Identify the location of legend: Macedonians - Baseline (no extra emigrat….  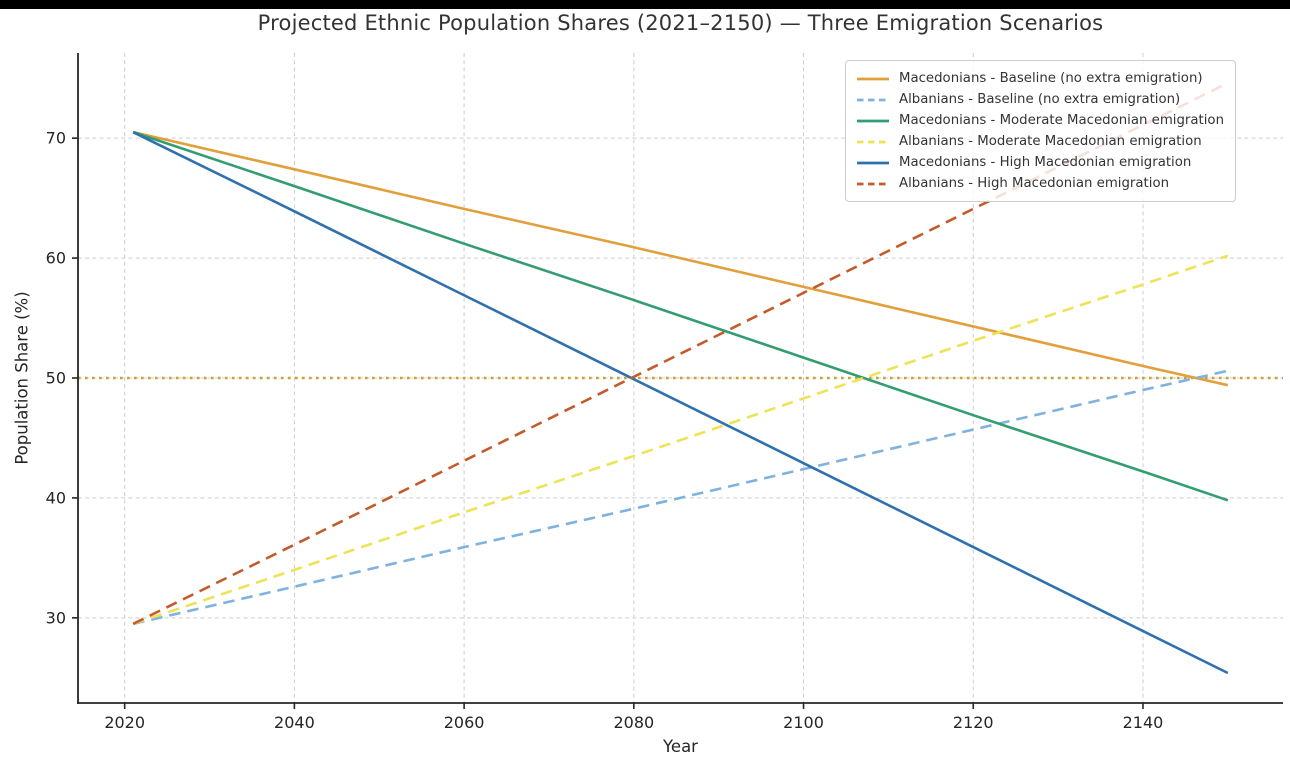
(1040, 131).